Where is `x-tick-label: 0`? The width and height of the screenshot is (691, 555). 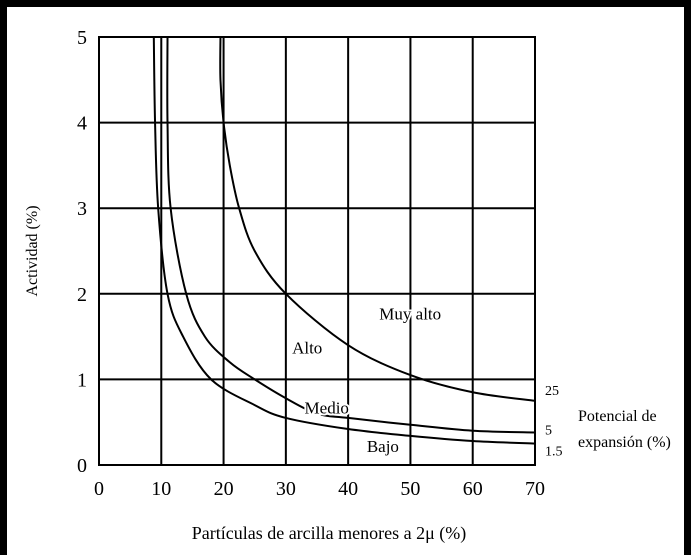 x-tick-label: 0 is located at coordinates (99, 489).